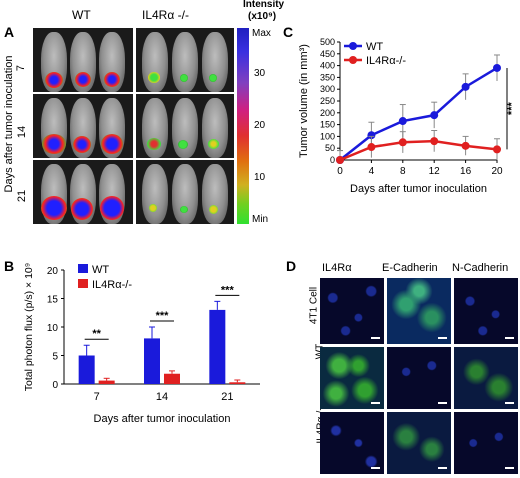 This screenshot has height=478, width=520. What do you see at coordinates (243, 126) in the screenshot?
I see `colorbar` at bounding box center [243, 126].